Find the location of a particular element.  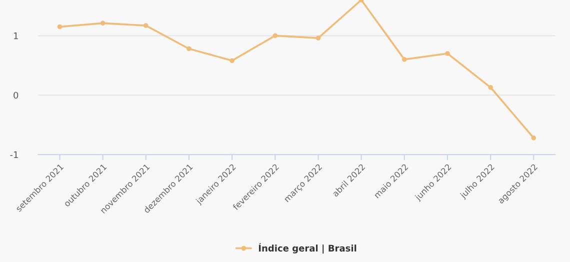

y-tick-label: 1 is located at coordinates (16, 36).